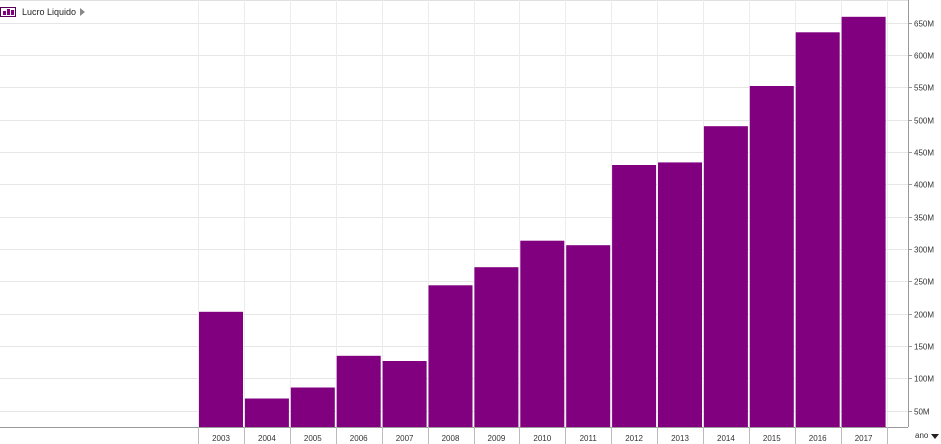 Image resolution: width=941 pixels, height=444 pixels. Describe the element at coordinates (49, 12) in the screenshot. I see `legend-label: Lucro Liquido` at that location.